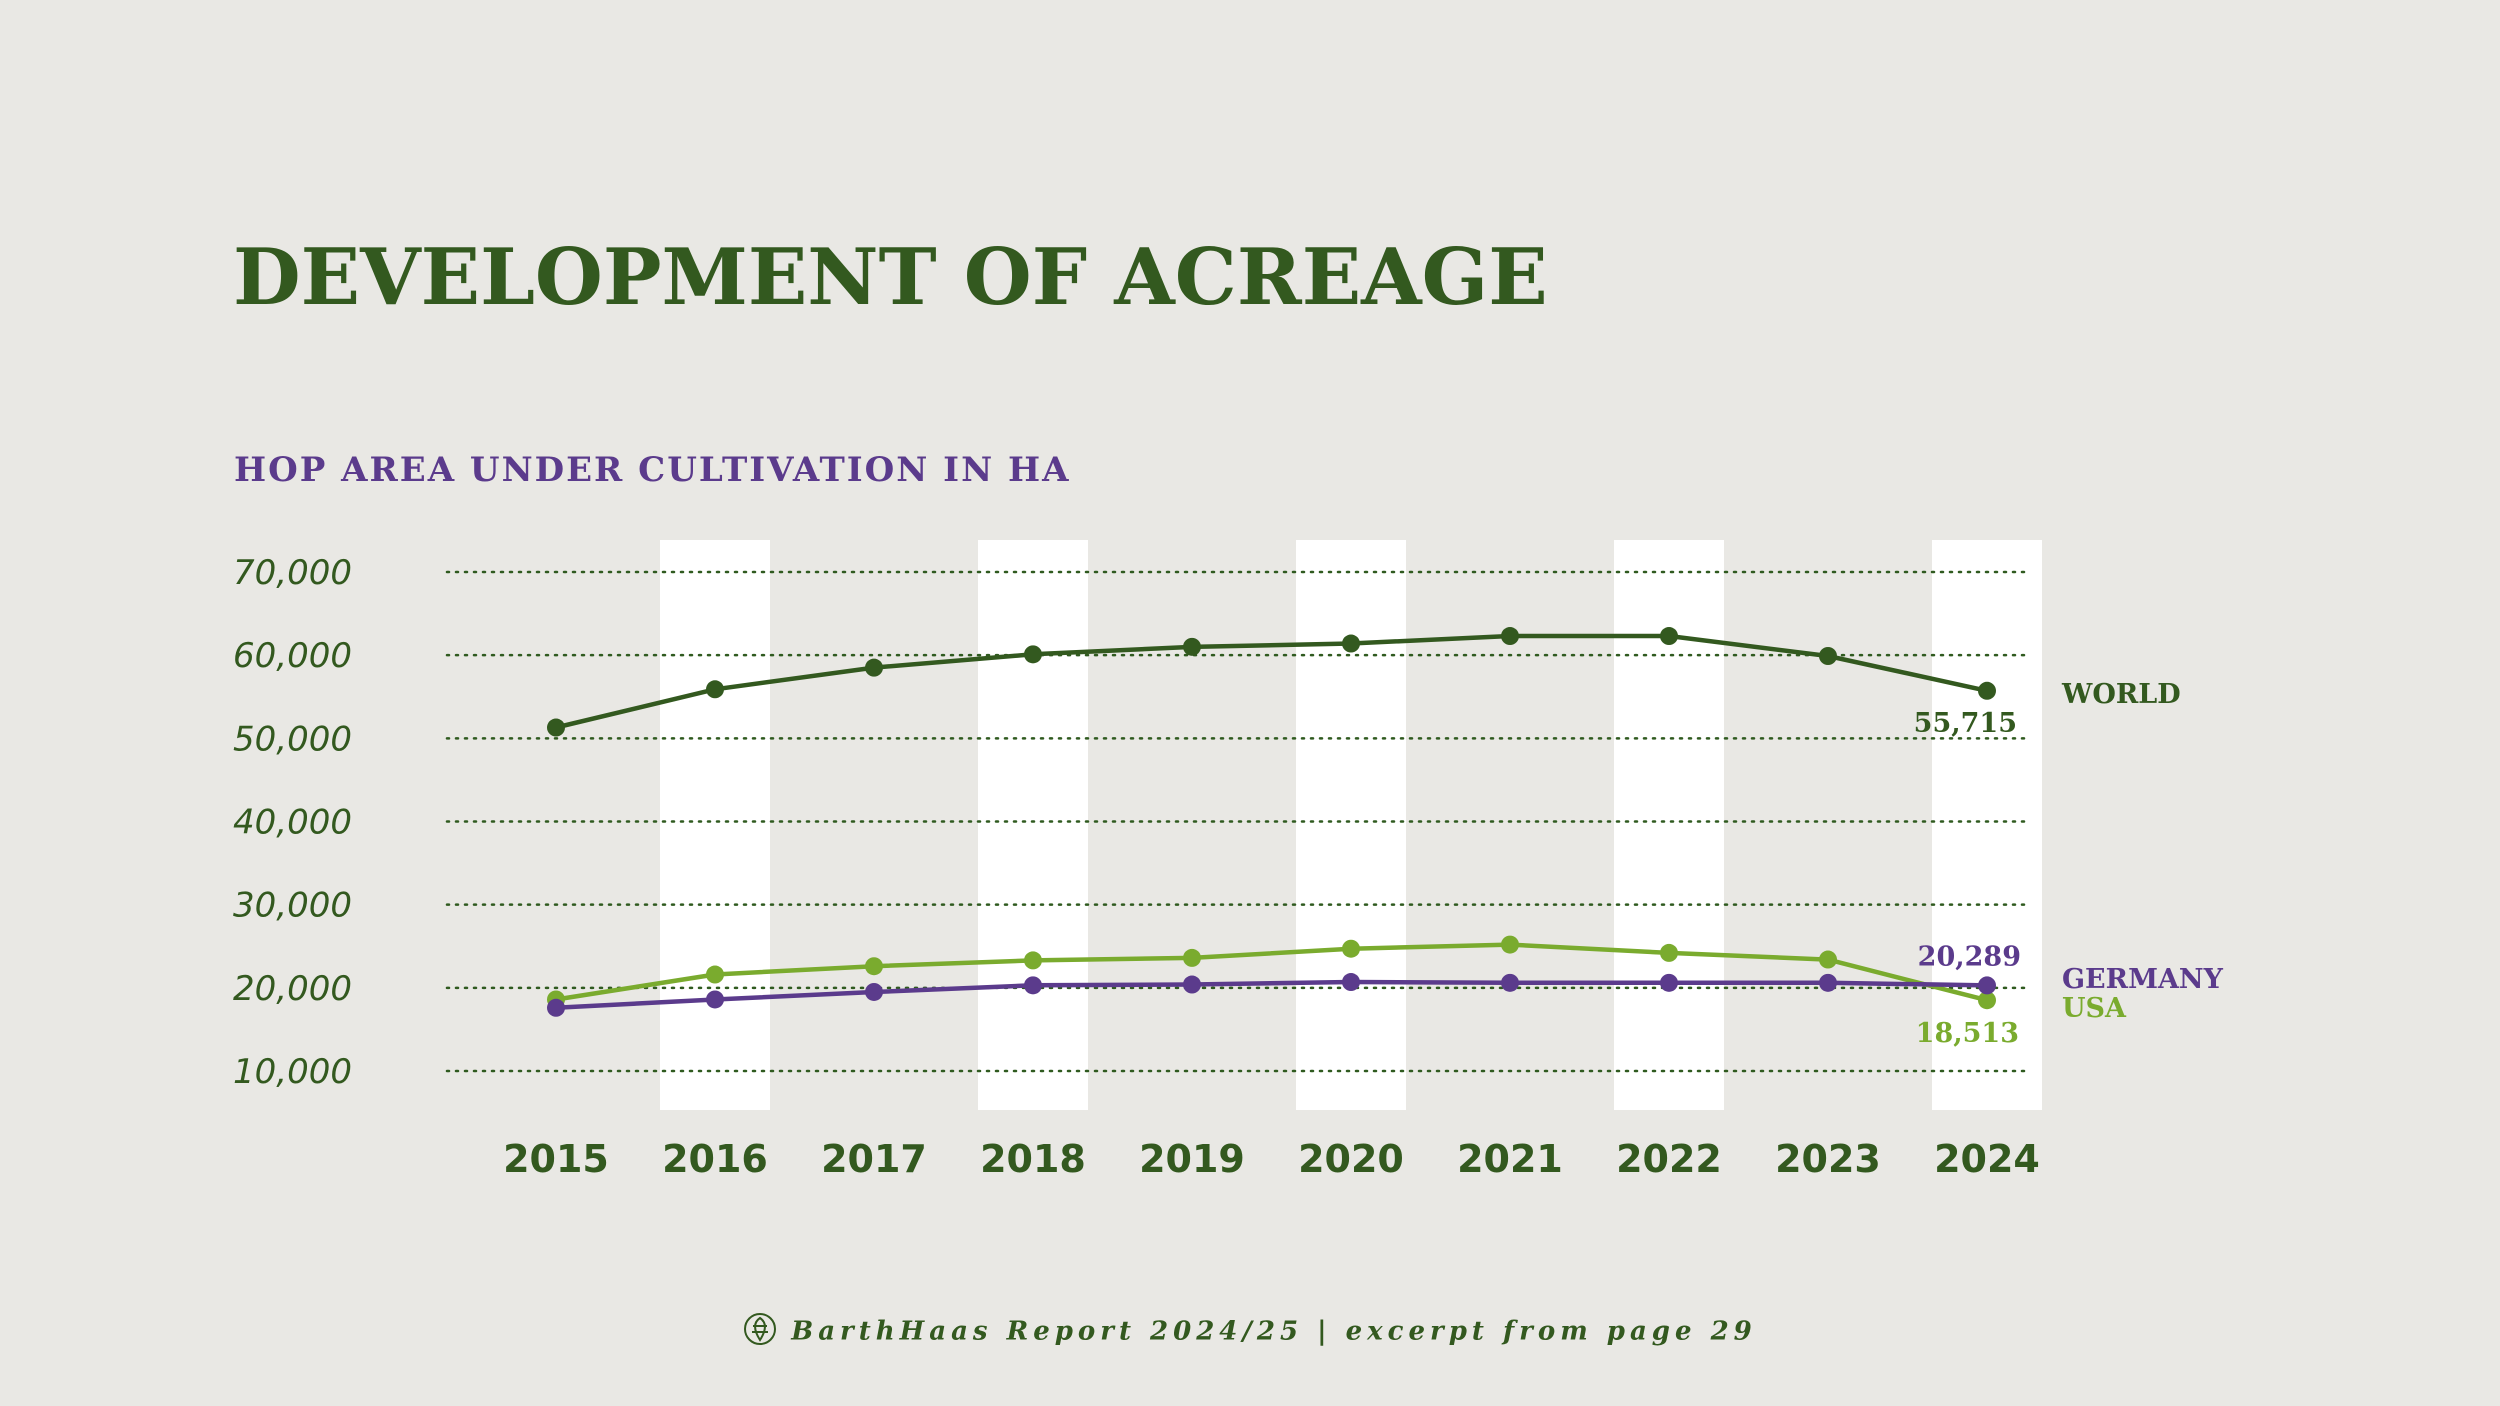 This screenshot has height=1406, width=2500. What do you see at coordinates (292, 739) in the screenshot?
I see `y-tick-label: 50,000` at bounding box center [292, 739].